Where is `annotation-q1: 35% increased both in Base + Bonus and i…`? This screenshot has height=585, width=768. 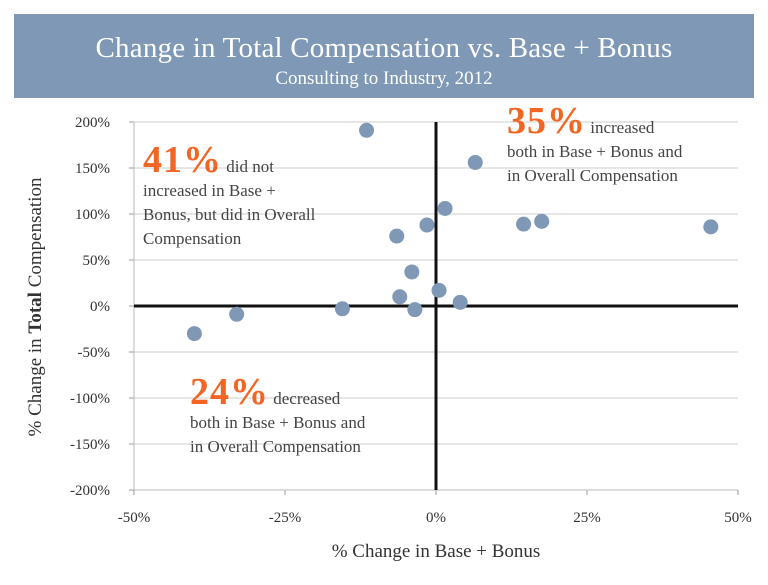 annotation-q1: 35% increased both in Base + Bonus and i… is located at coordinates (632, 145).